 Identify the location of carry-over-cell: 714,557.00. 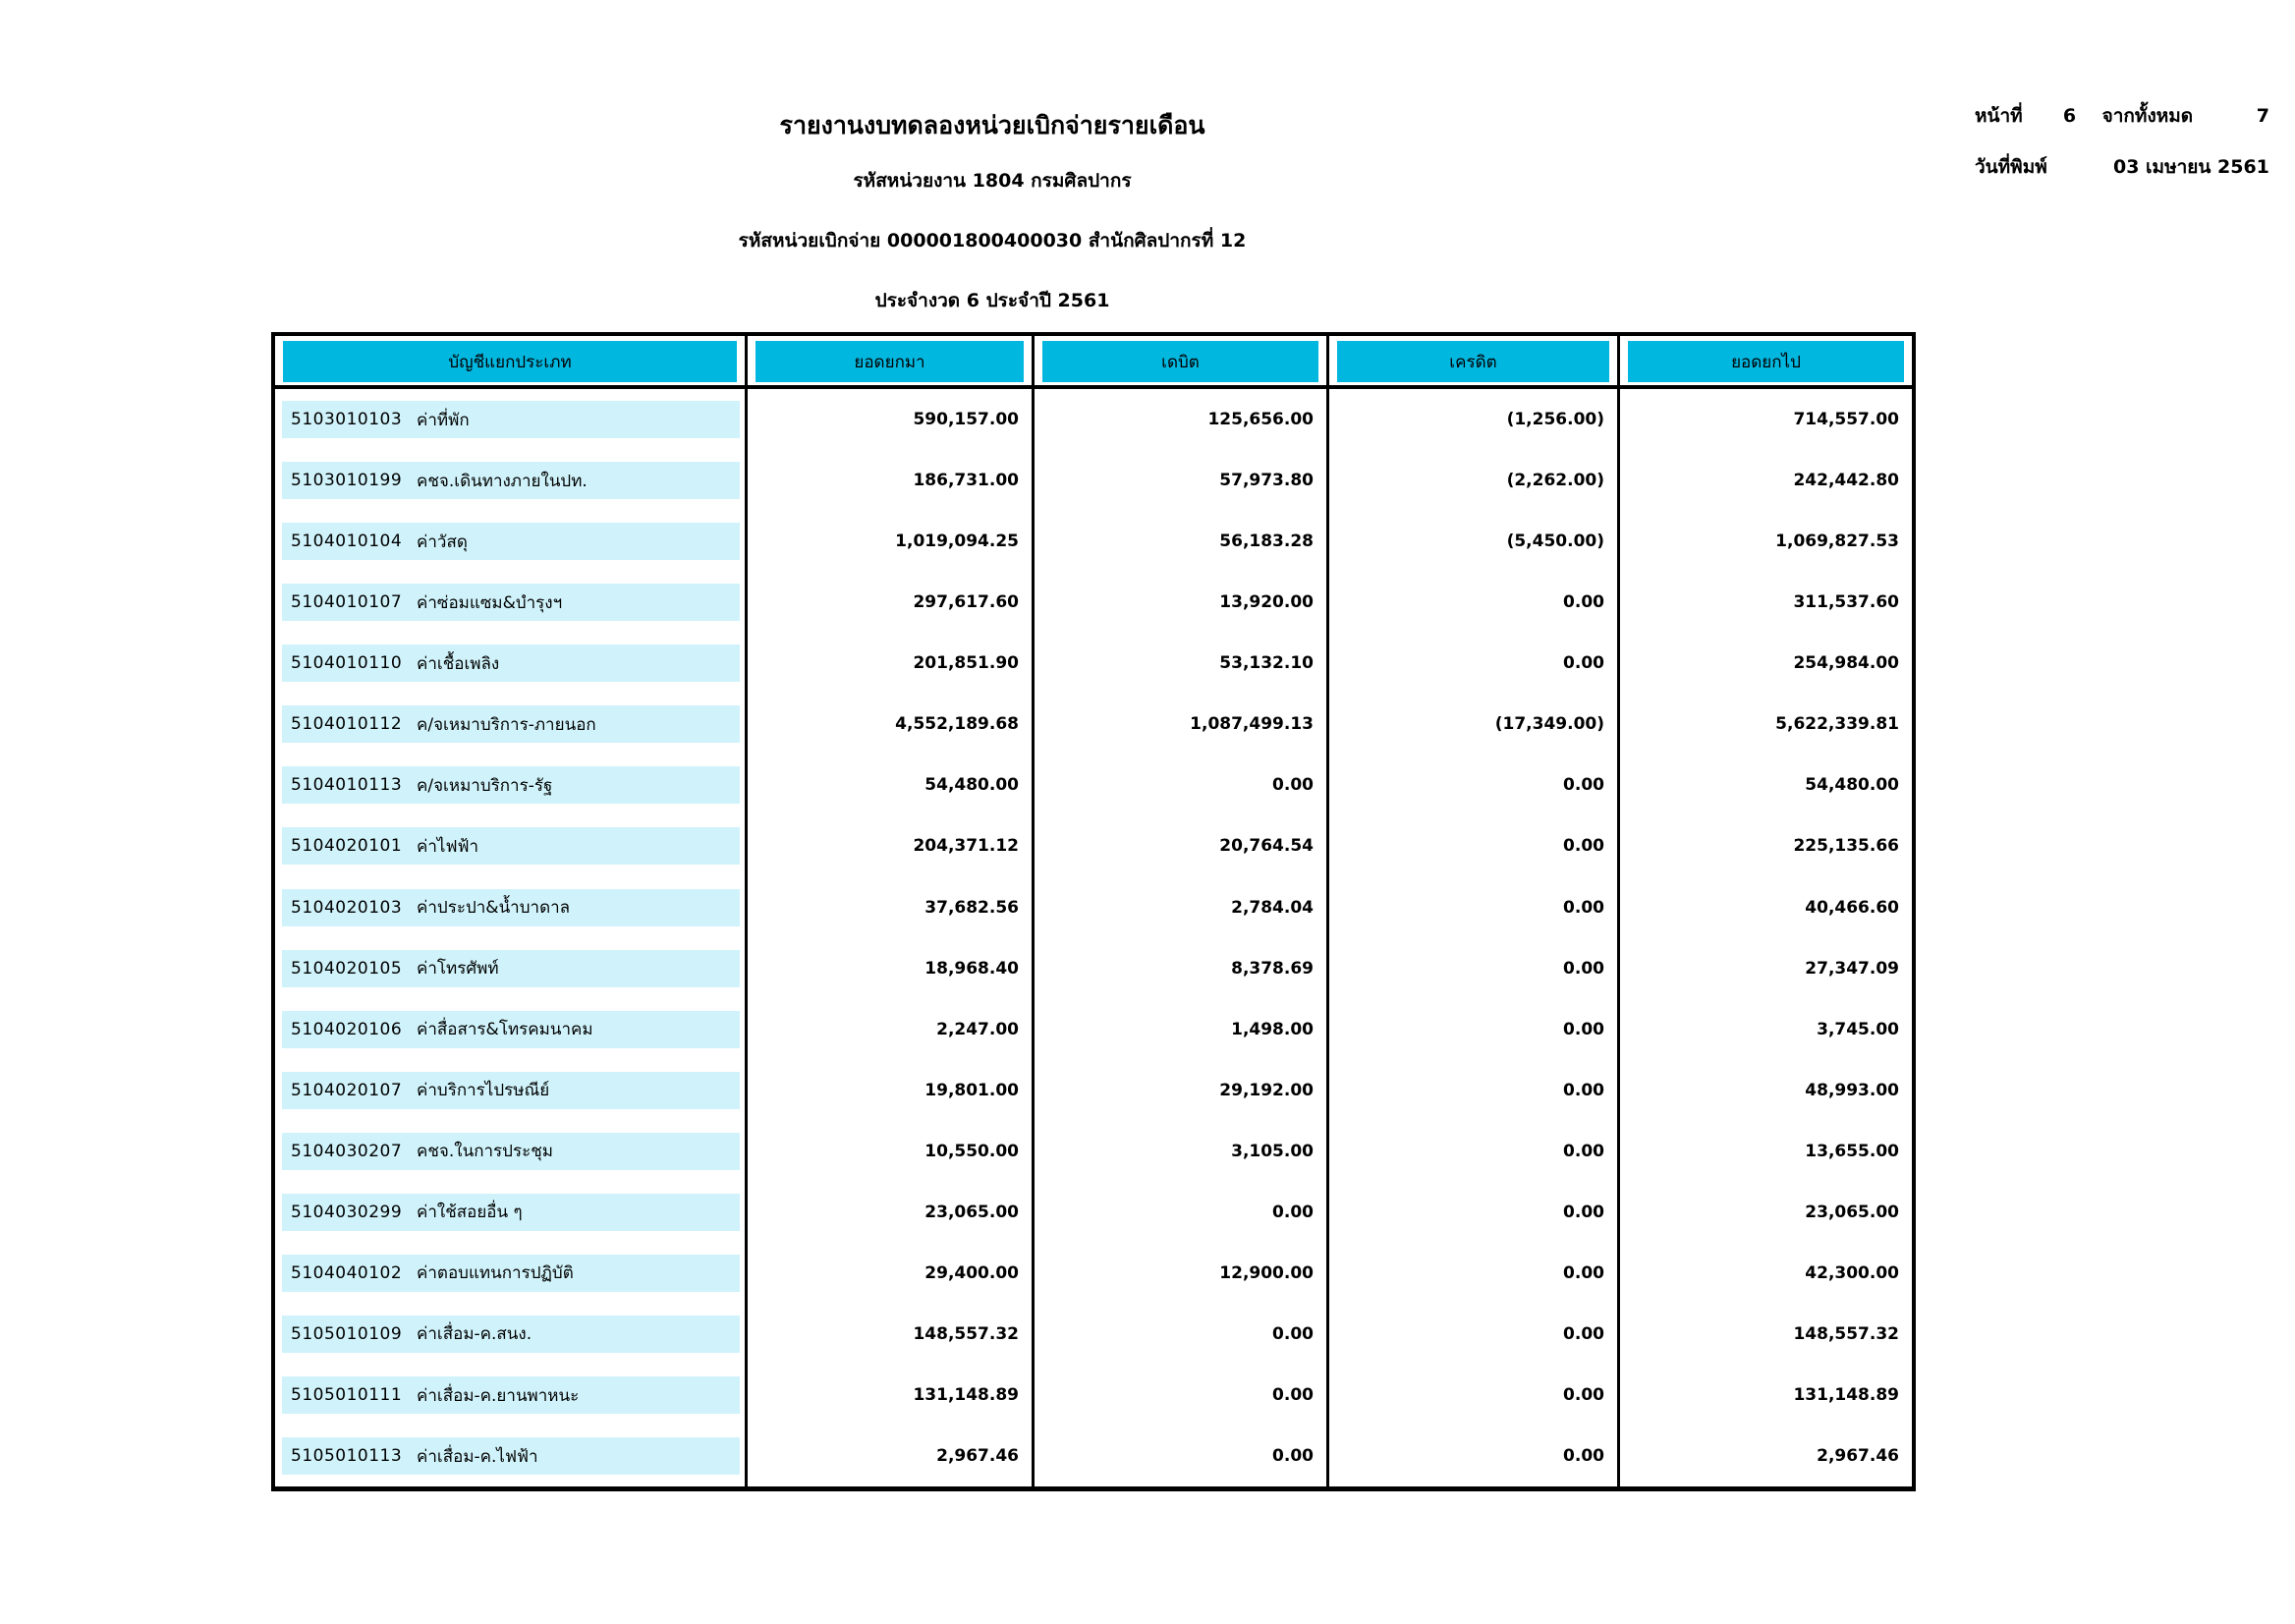
(1846, 420).